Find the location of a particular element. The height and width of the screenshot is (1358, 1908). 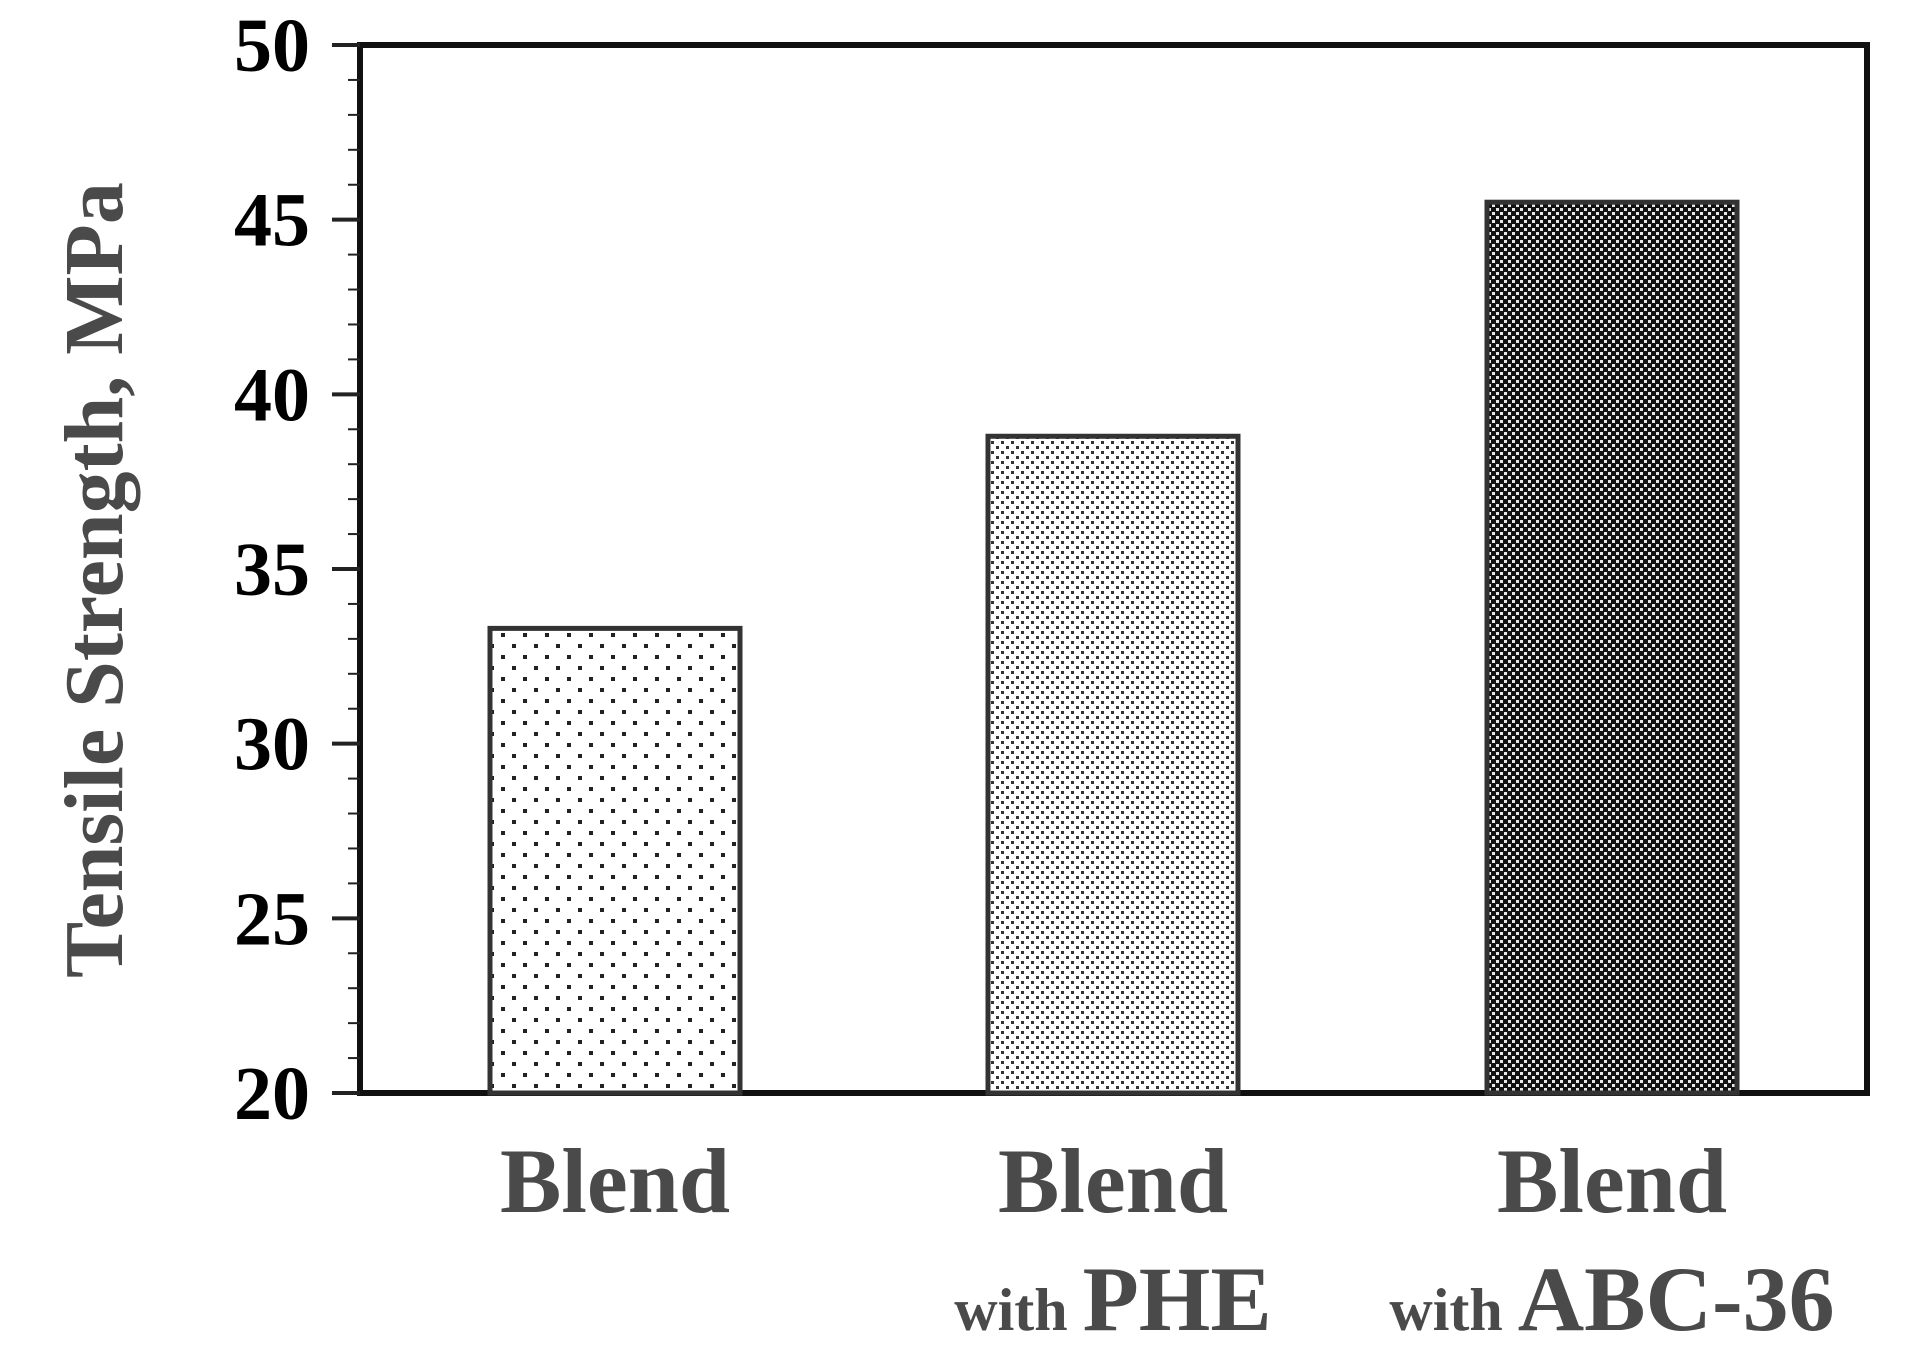

y-tick-label: 50 is located at coordinates (272, 46).